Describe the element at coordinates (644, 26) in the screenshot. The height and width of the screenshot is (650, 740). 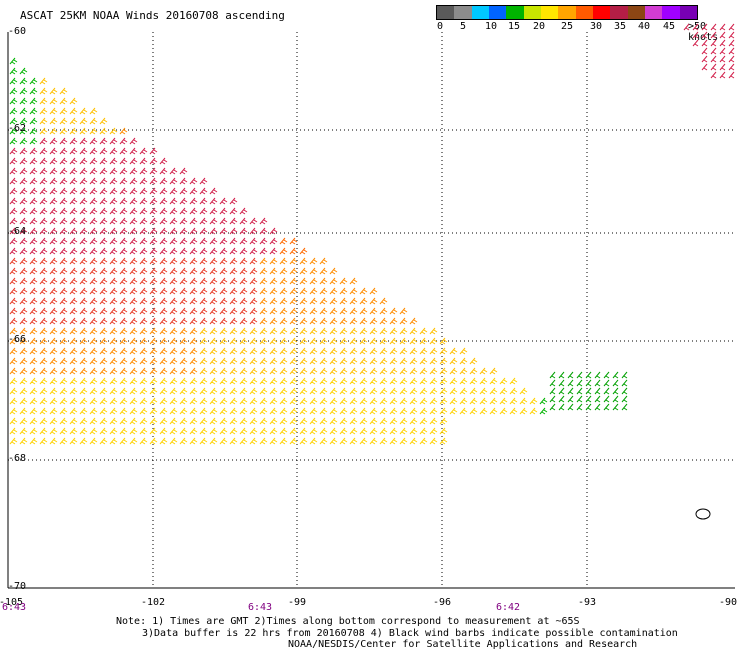
I see `color-scale-label: 40` at that location.